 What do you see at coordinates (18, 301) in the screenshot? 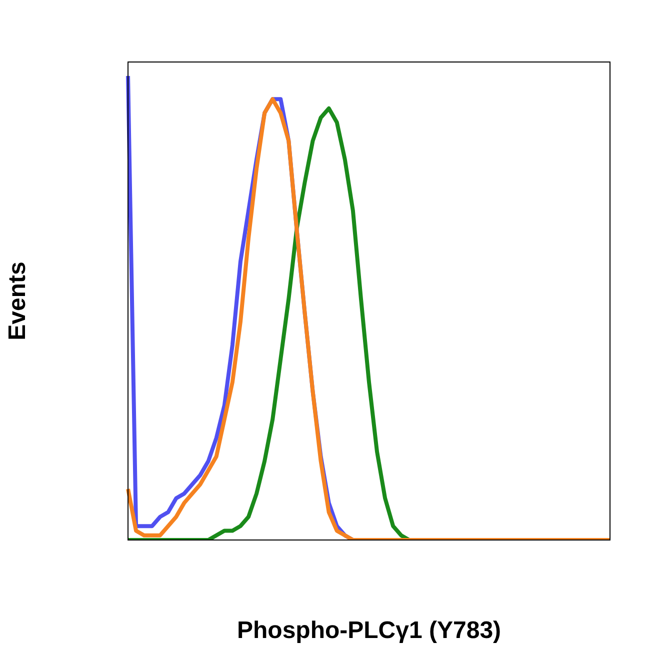
I see `y-axis-title: Events` at bounding box center [18, 301].